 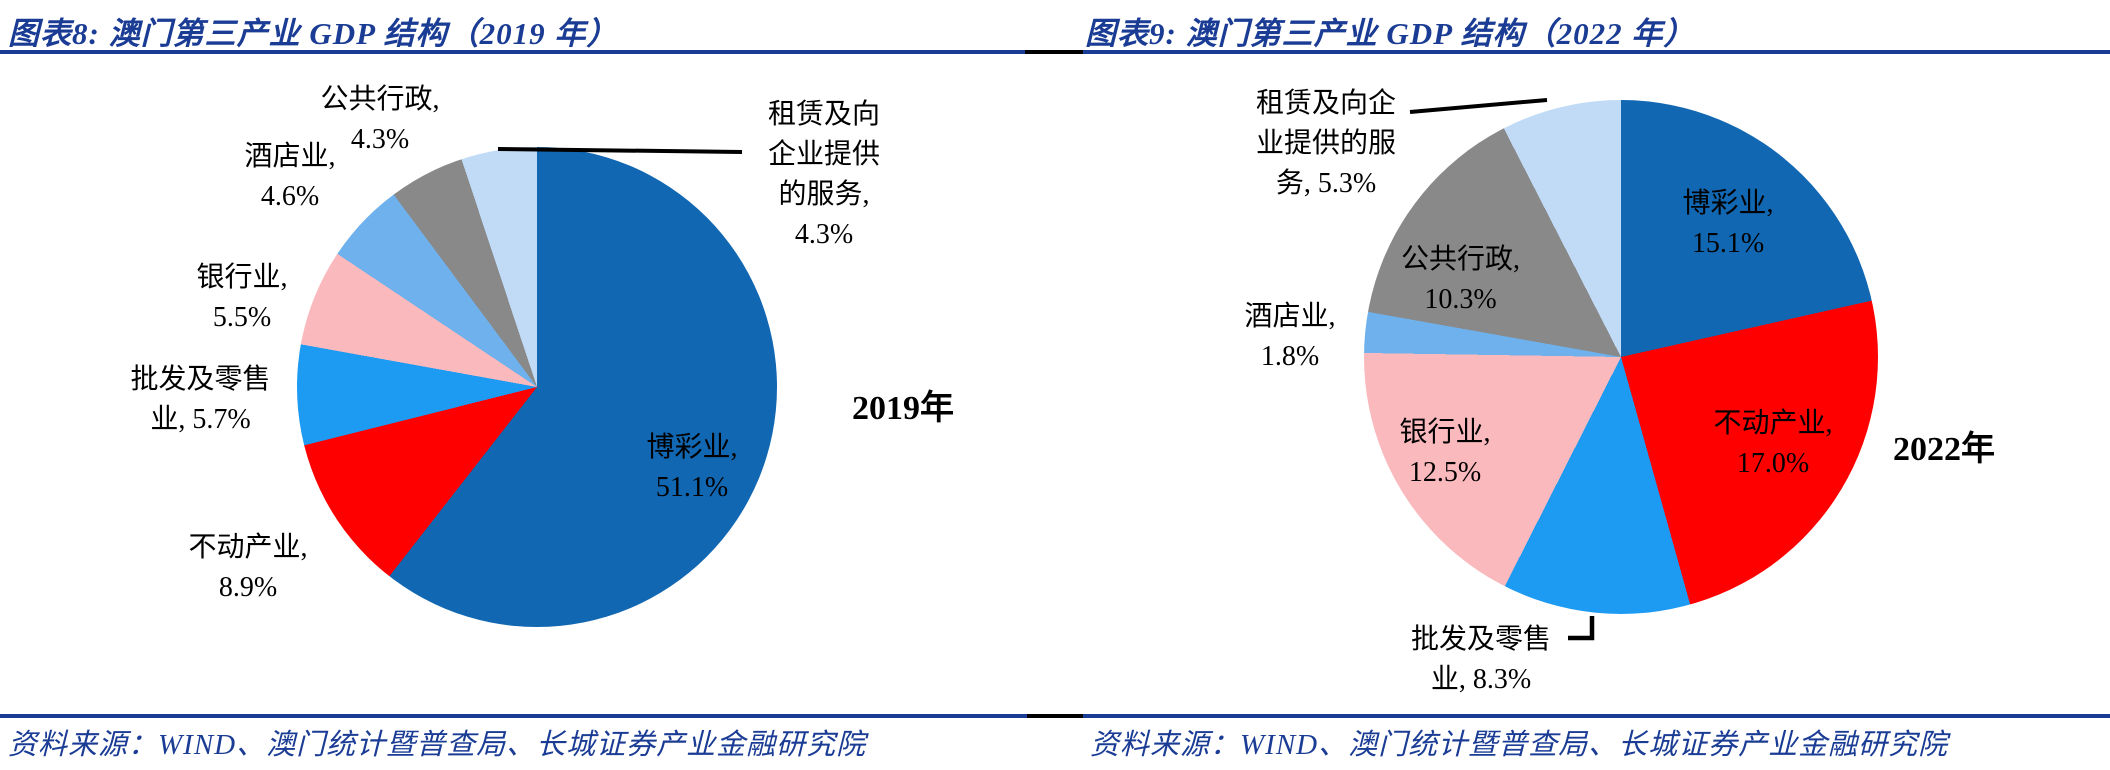 I want to click on leader-line-leasing-2019, so click(x=620, y=150).